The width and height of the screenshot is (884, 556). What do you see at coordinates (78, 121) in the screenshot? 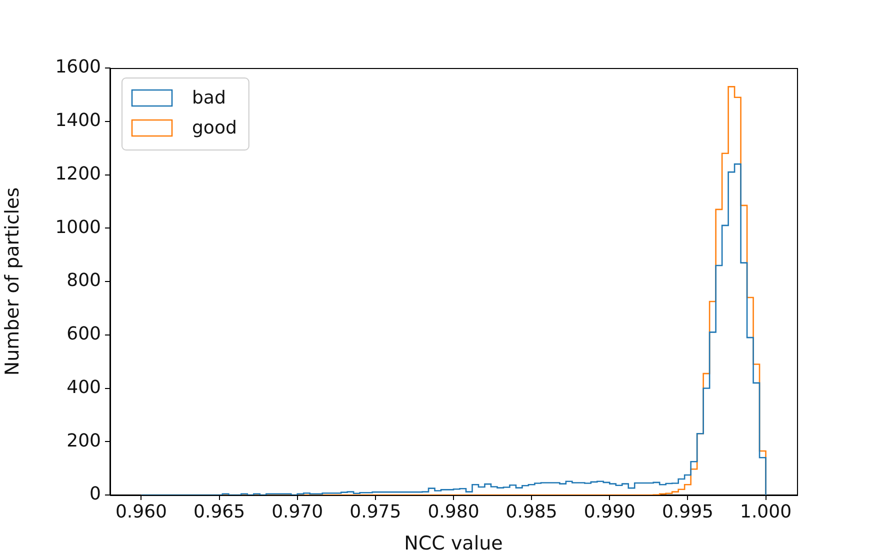
I see `y-tick-label: 1400` at bounding box center [78, 121].